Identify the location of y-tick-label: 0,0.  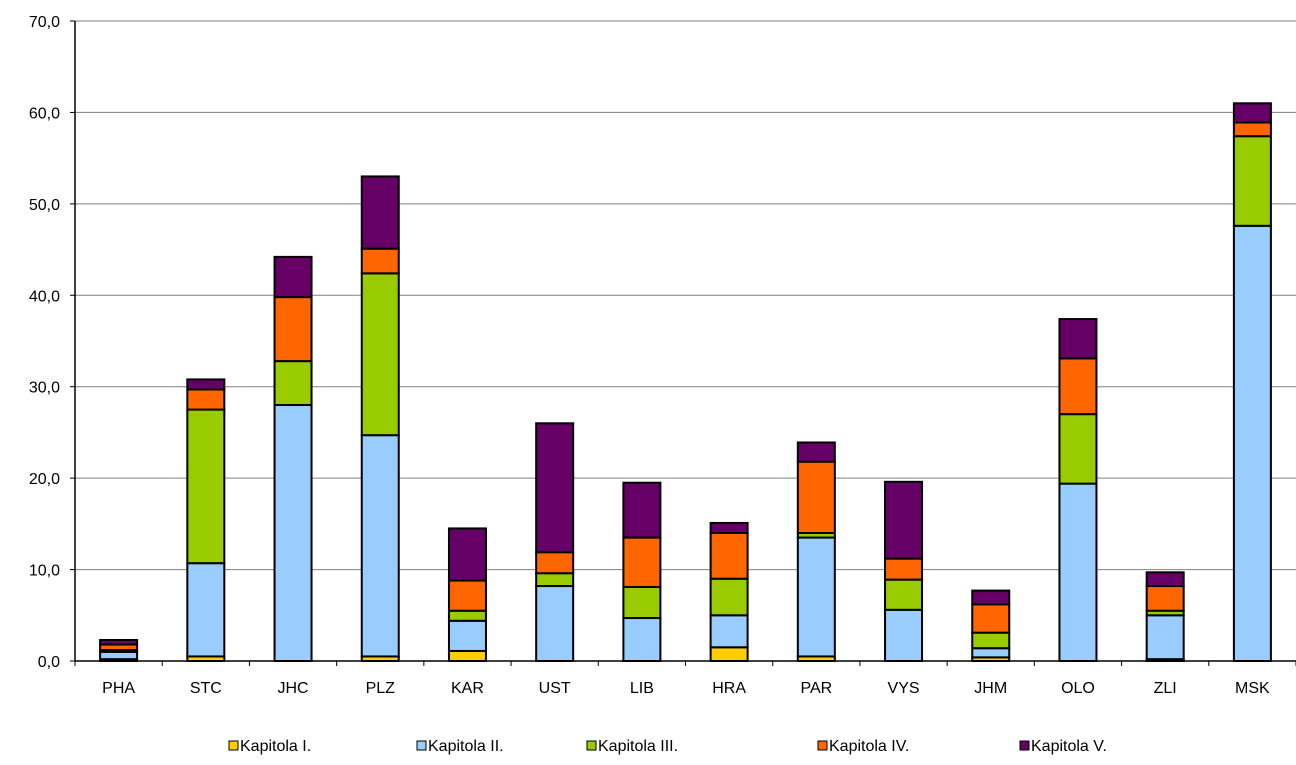
(49, 662).